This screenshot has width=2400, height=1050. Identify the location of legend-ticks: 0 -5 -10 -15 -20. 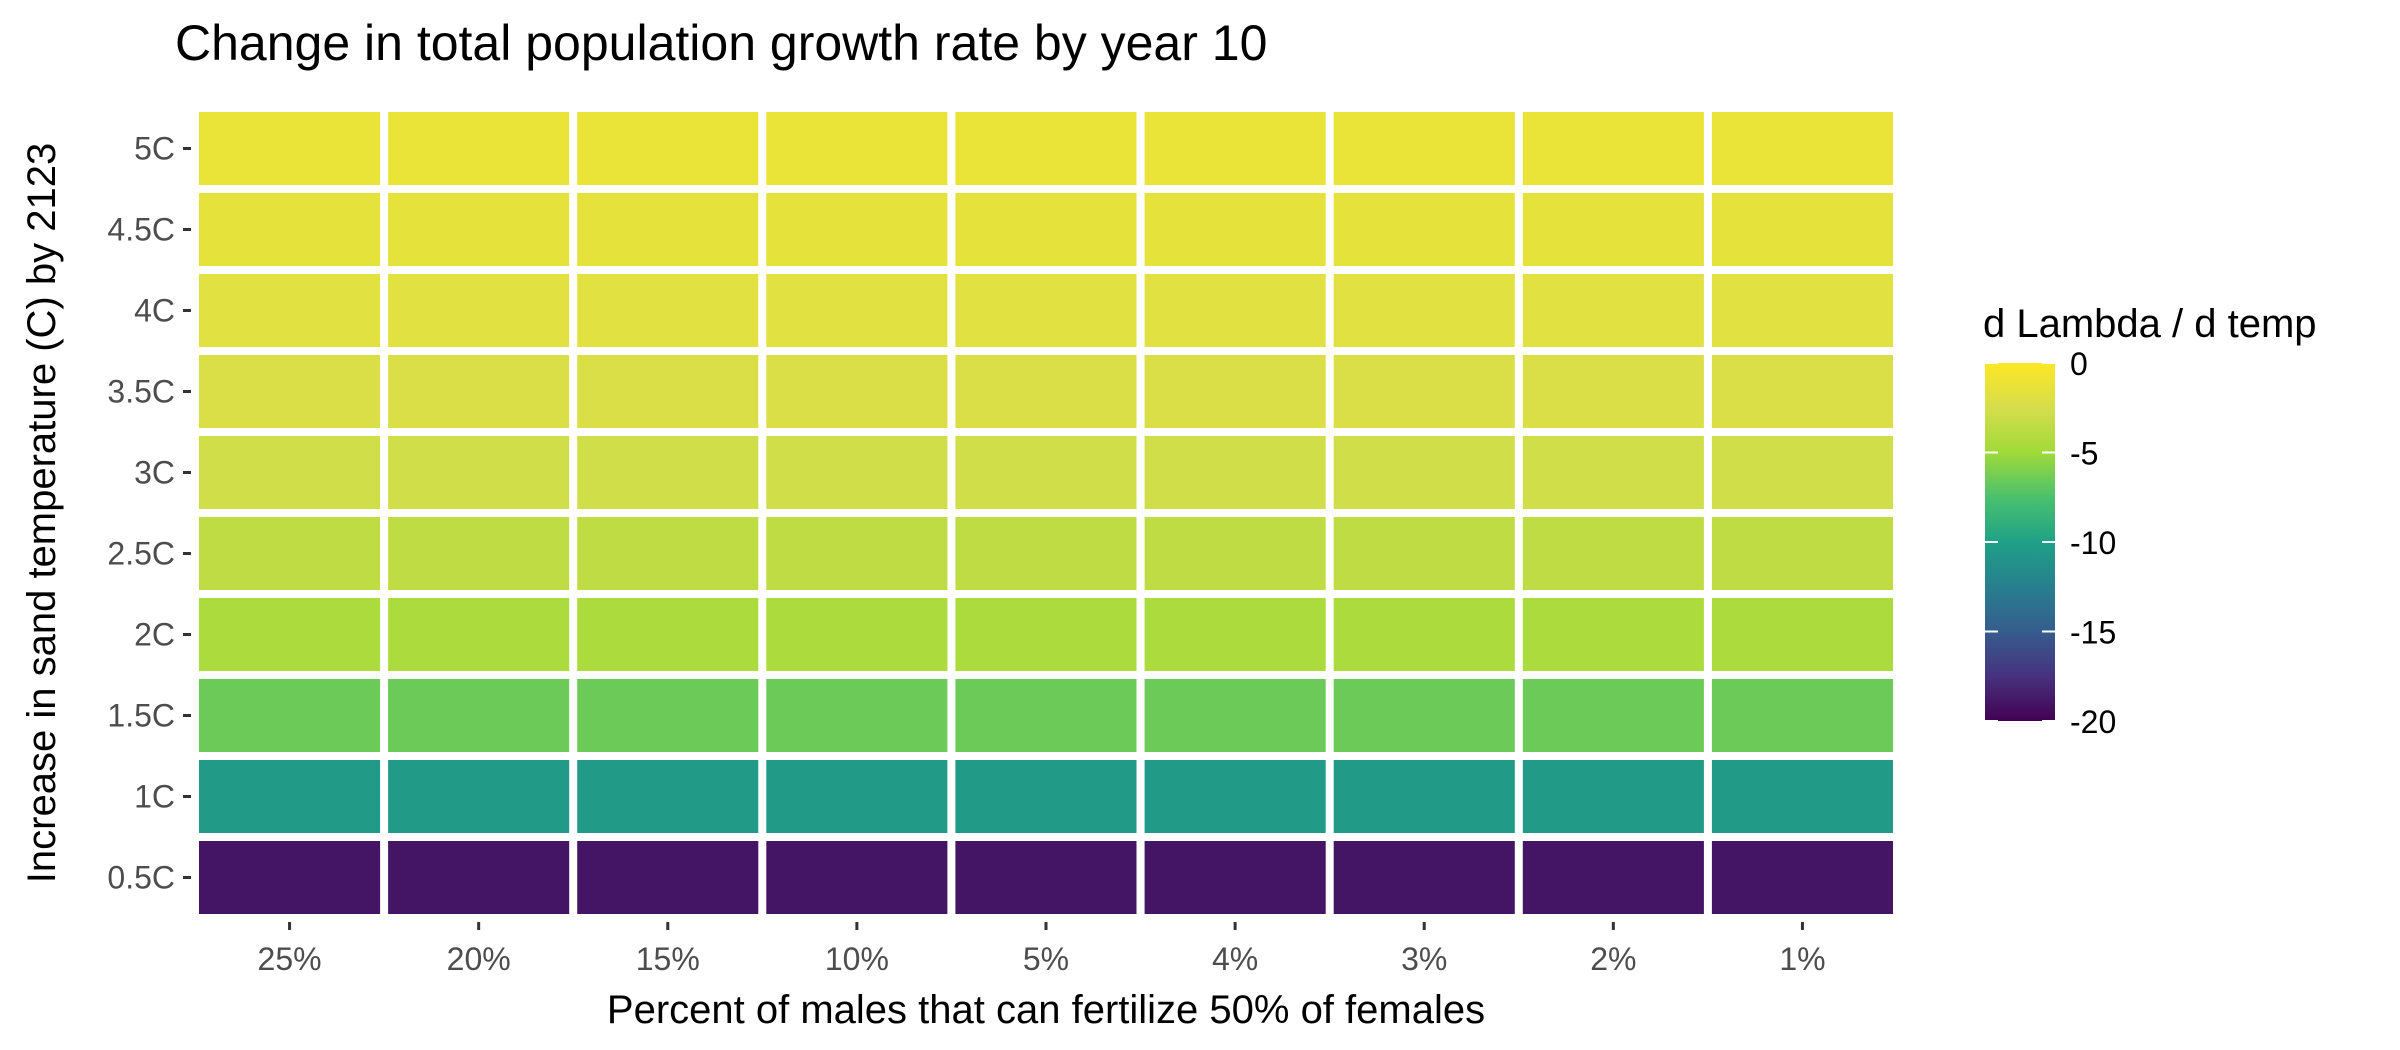
(2050, 543).